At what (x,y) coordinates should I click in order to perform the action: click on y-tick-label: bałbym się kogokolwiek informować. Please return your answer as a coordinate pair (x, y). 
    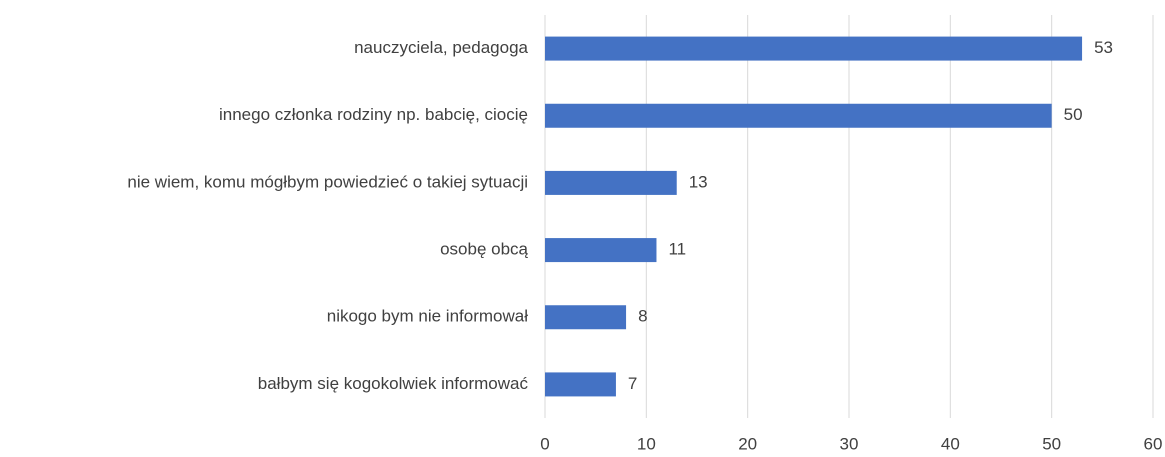
    Looking at the image, I should click on (393, 383).